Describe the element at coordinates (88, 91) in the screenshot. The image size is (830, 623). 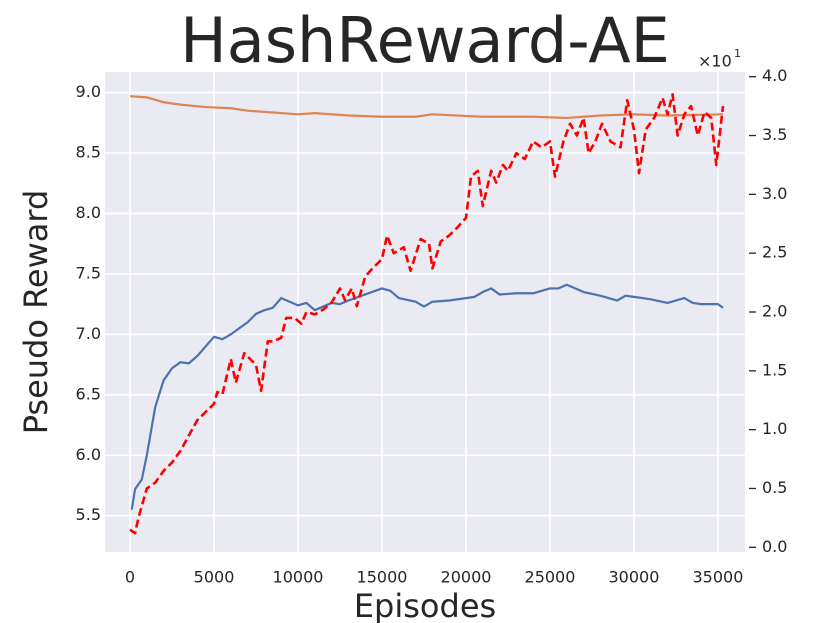
I see `y-tick-label: 9.0` at that location.